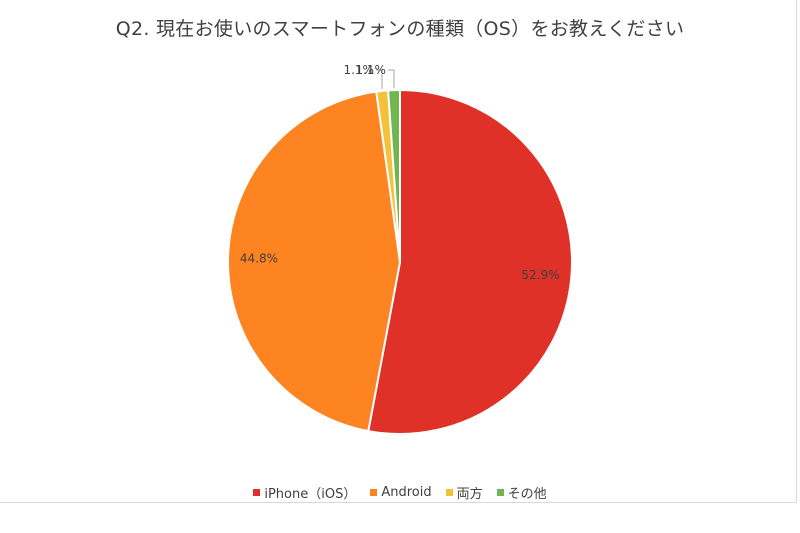 The height and width of the screenshot is (533, 800). Describe the element at coordinates (394, 175) in the screenshot. I see `pie-slice-other` at that location.